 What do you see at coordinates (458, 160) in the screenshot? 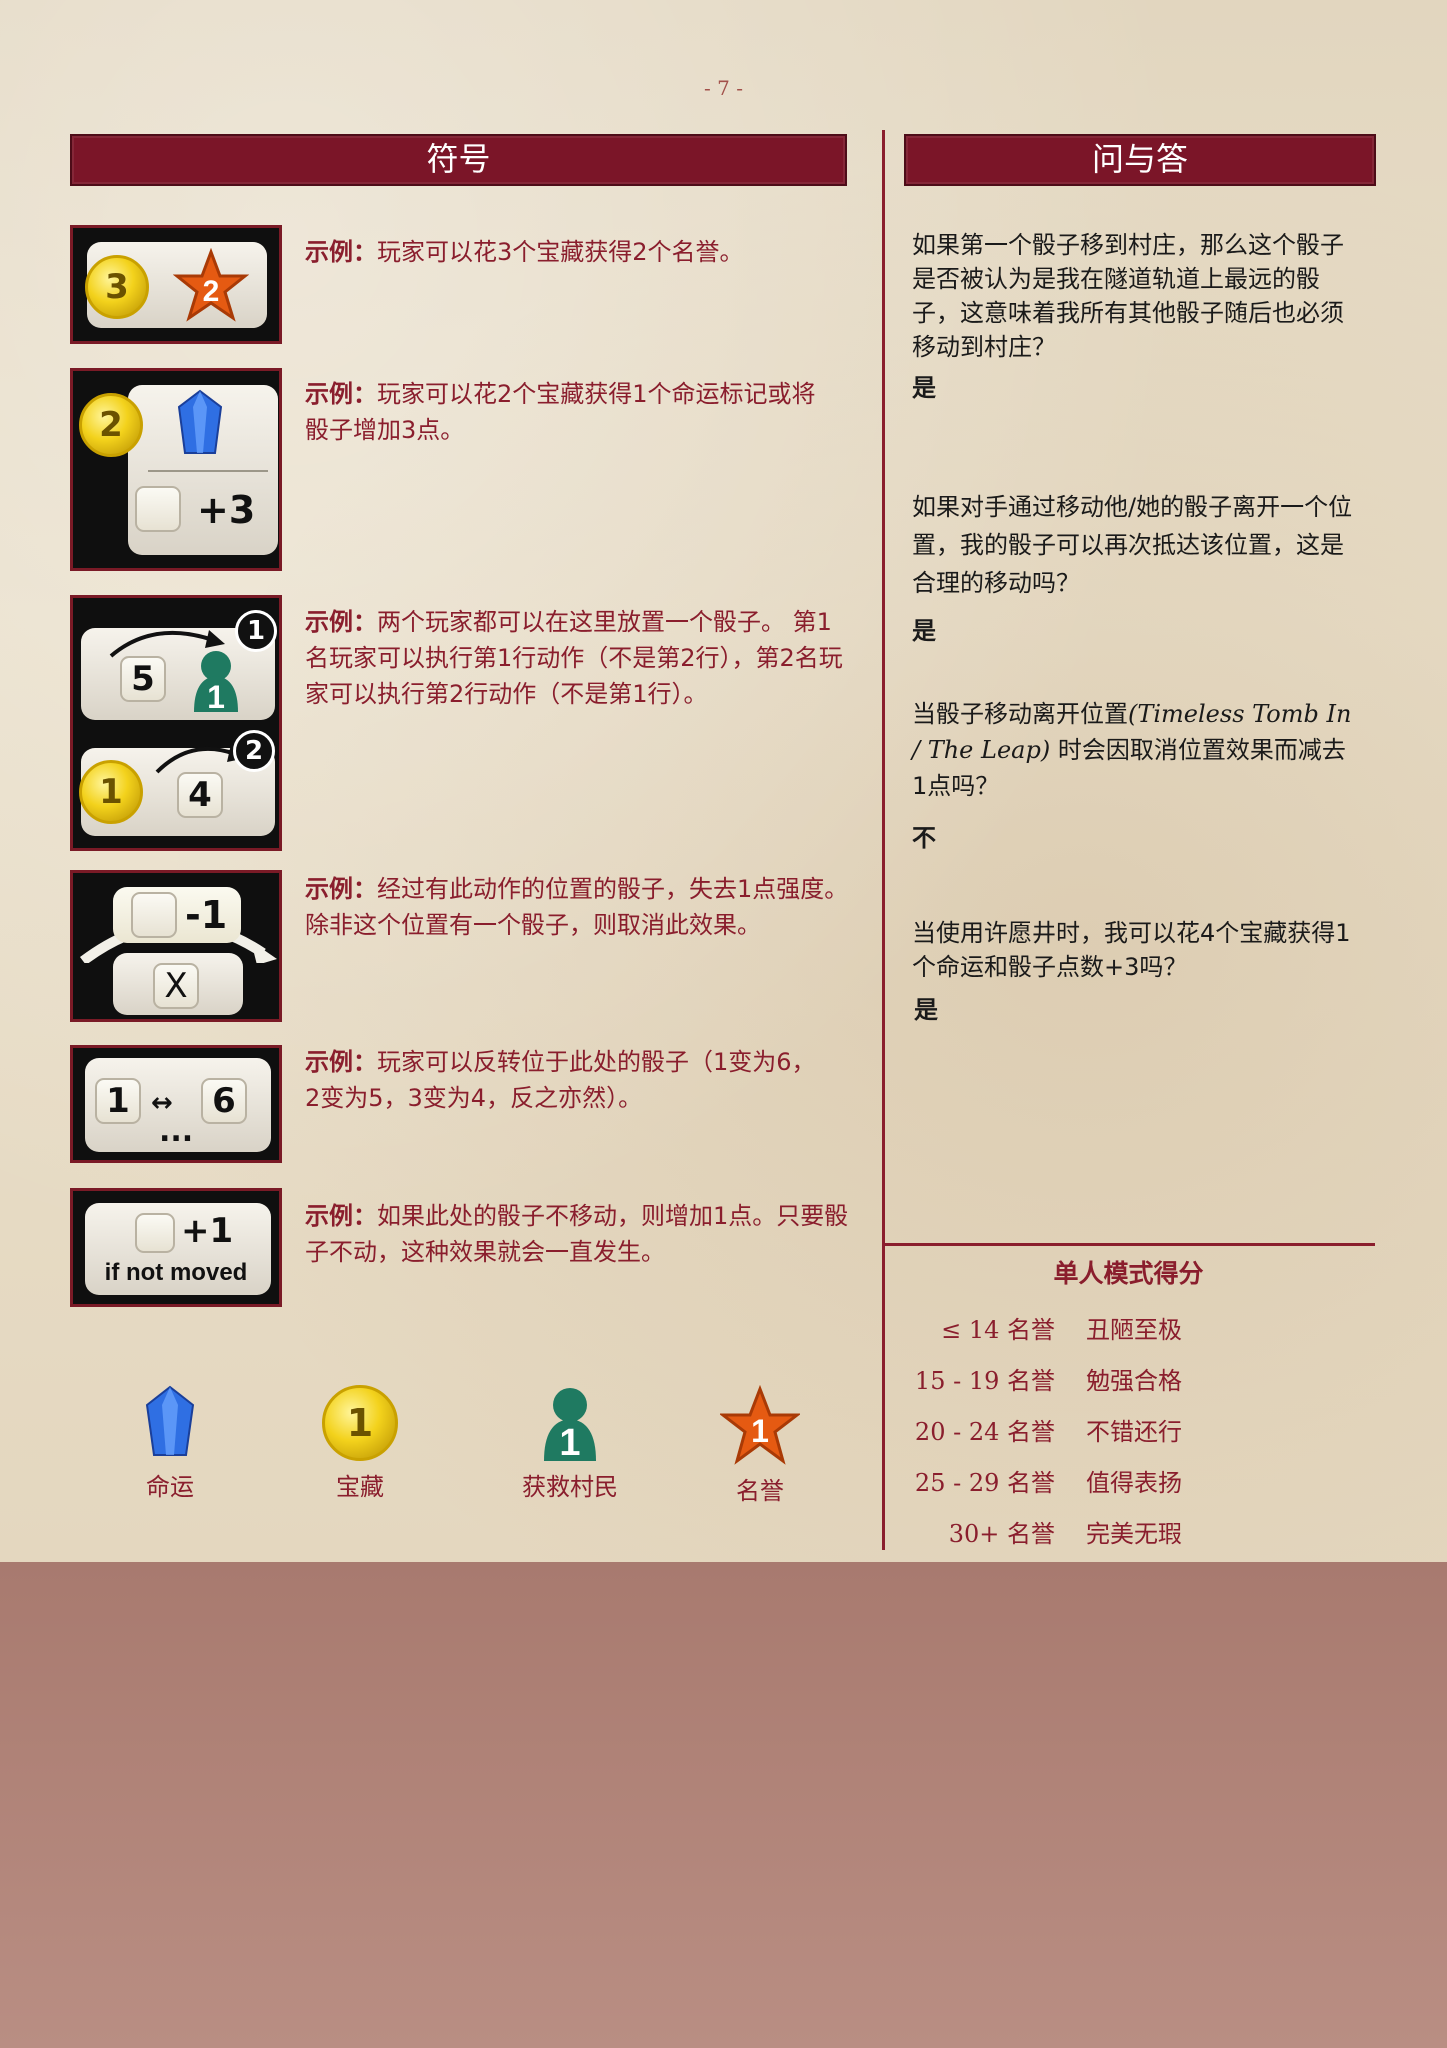
I see `symbols-header: 符号` at bounding box center [458, 160].